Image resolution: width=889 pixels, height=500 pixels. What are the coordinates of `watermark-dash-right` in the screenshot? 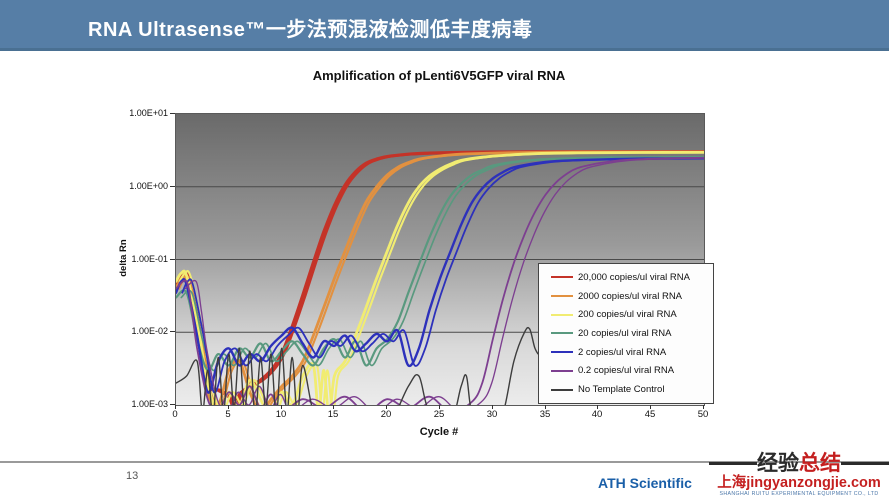 It's located at (865, 463).